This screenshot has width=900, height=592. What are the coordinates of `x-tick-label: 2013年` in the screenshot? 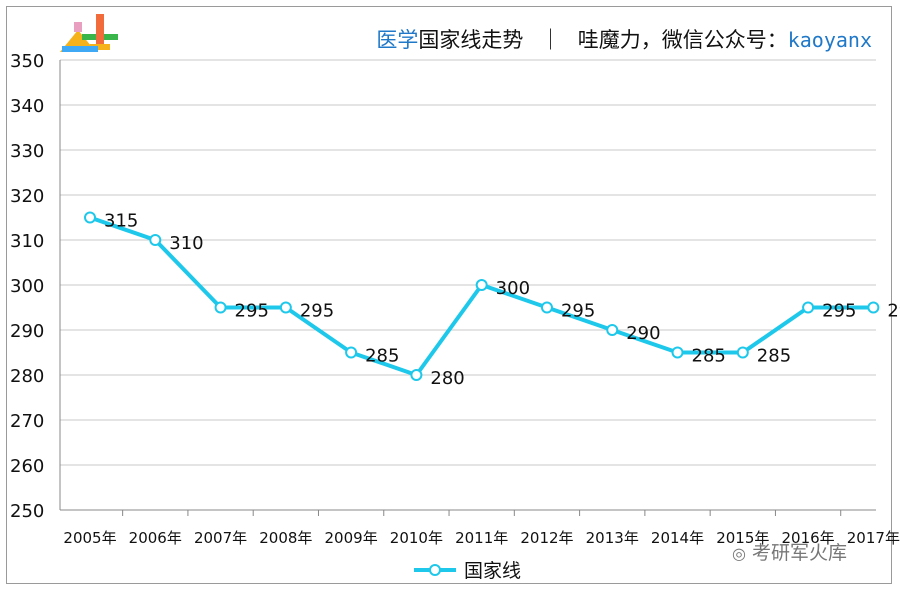 It's located at (612, 538).